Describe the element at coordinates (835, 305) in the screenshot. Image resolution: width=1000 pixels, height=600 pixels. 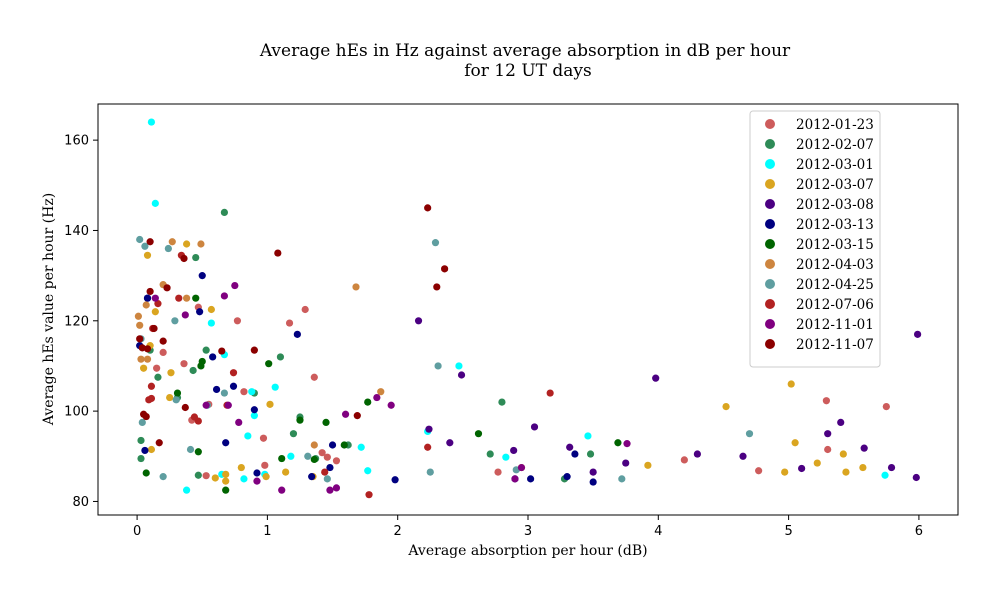
I see `legend-label: 2012-07-06` at that location.